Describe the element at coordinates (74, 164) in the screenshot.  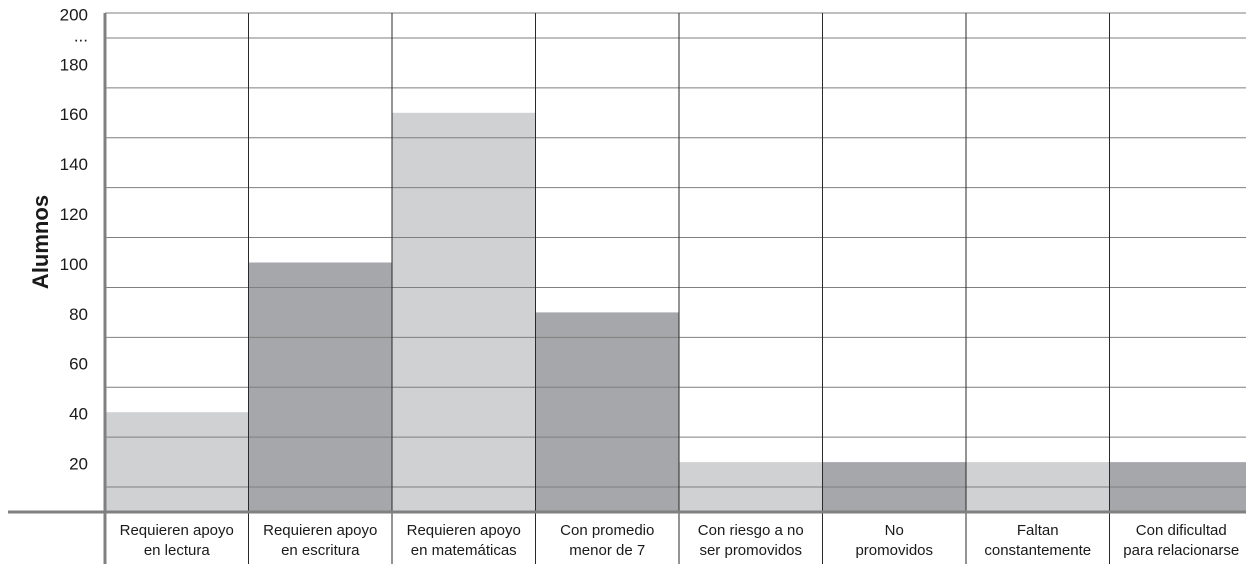
I see `y-tick-label: 140` at that location.